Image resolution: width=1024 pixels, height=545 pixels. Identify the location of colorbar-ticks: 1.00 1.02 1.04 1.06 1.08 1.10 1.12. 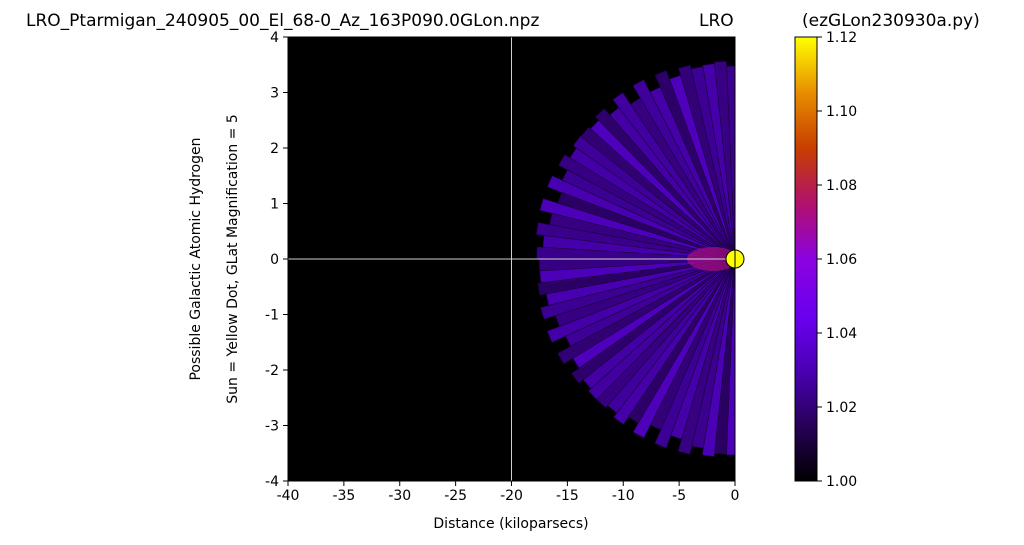
(837, 260).